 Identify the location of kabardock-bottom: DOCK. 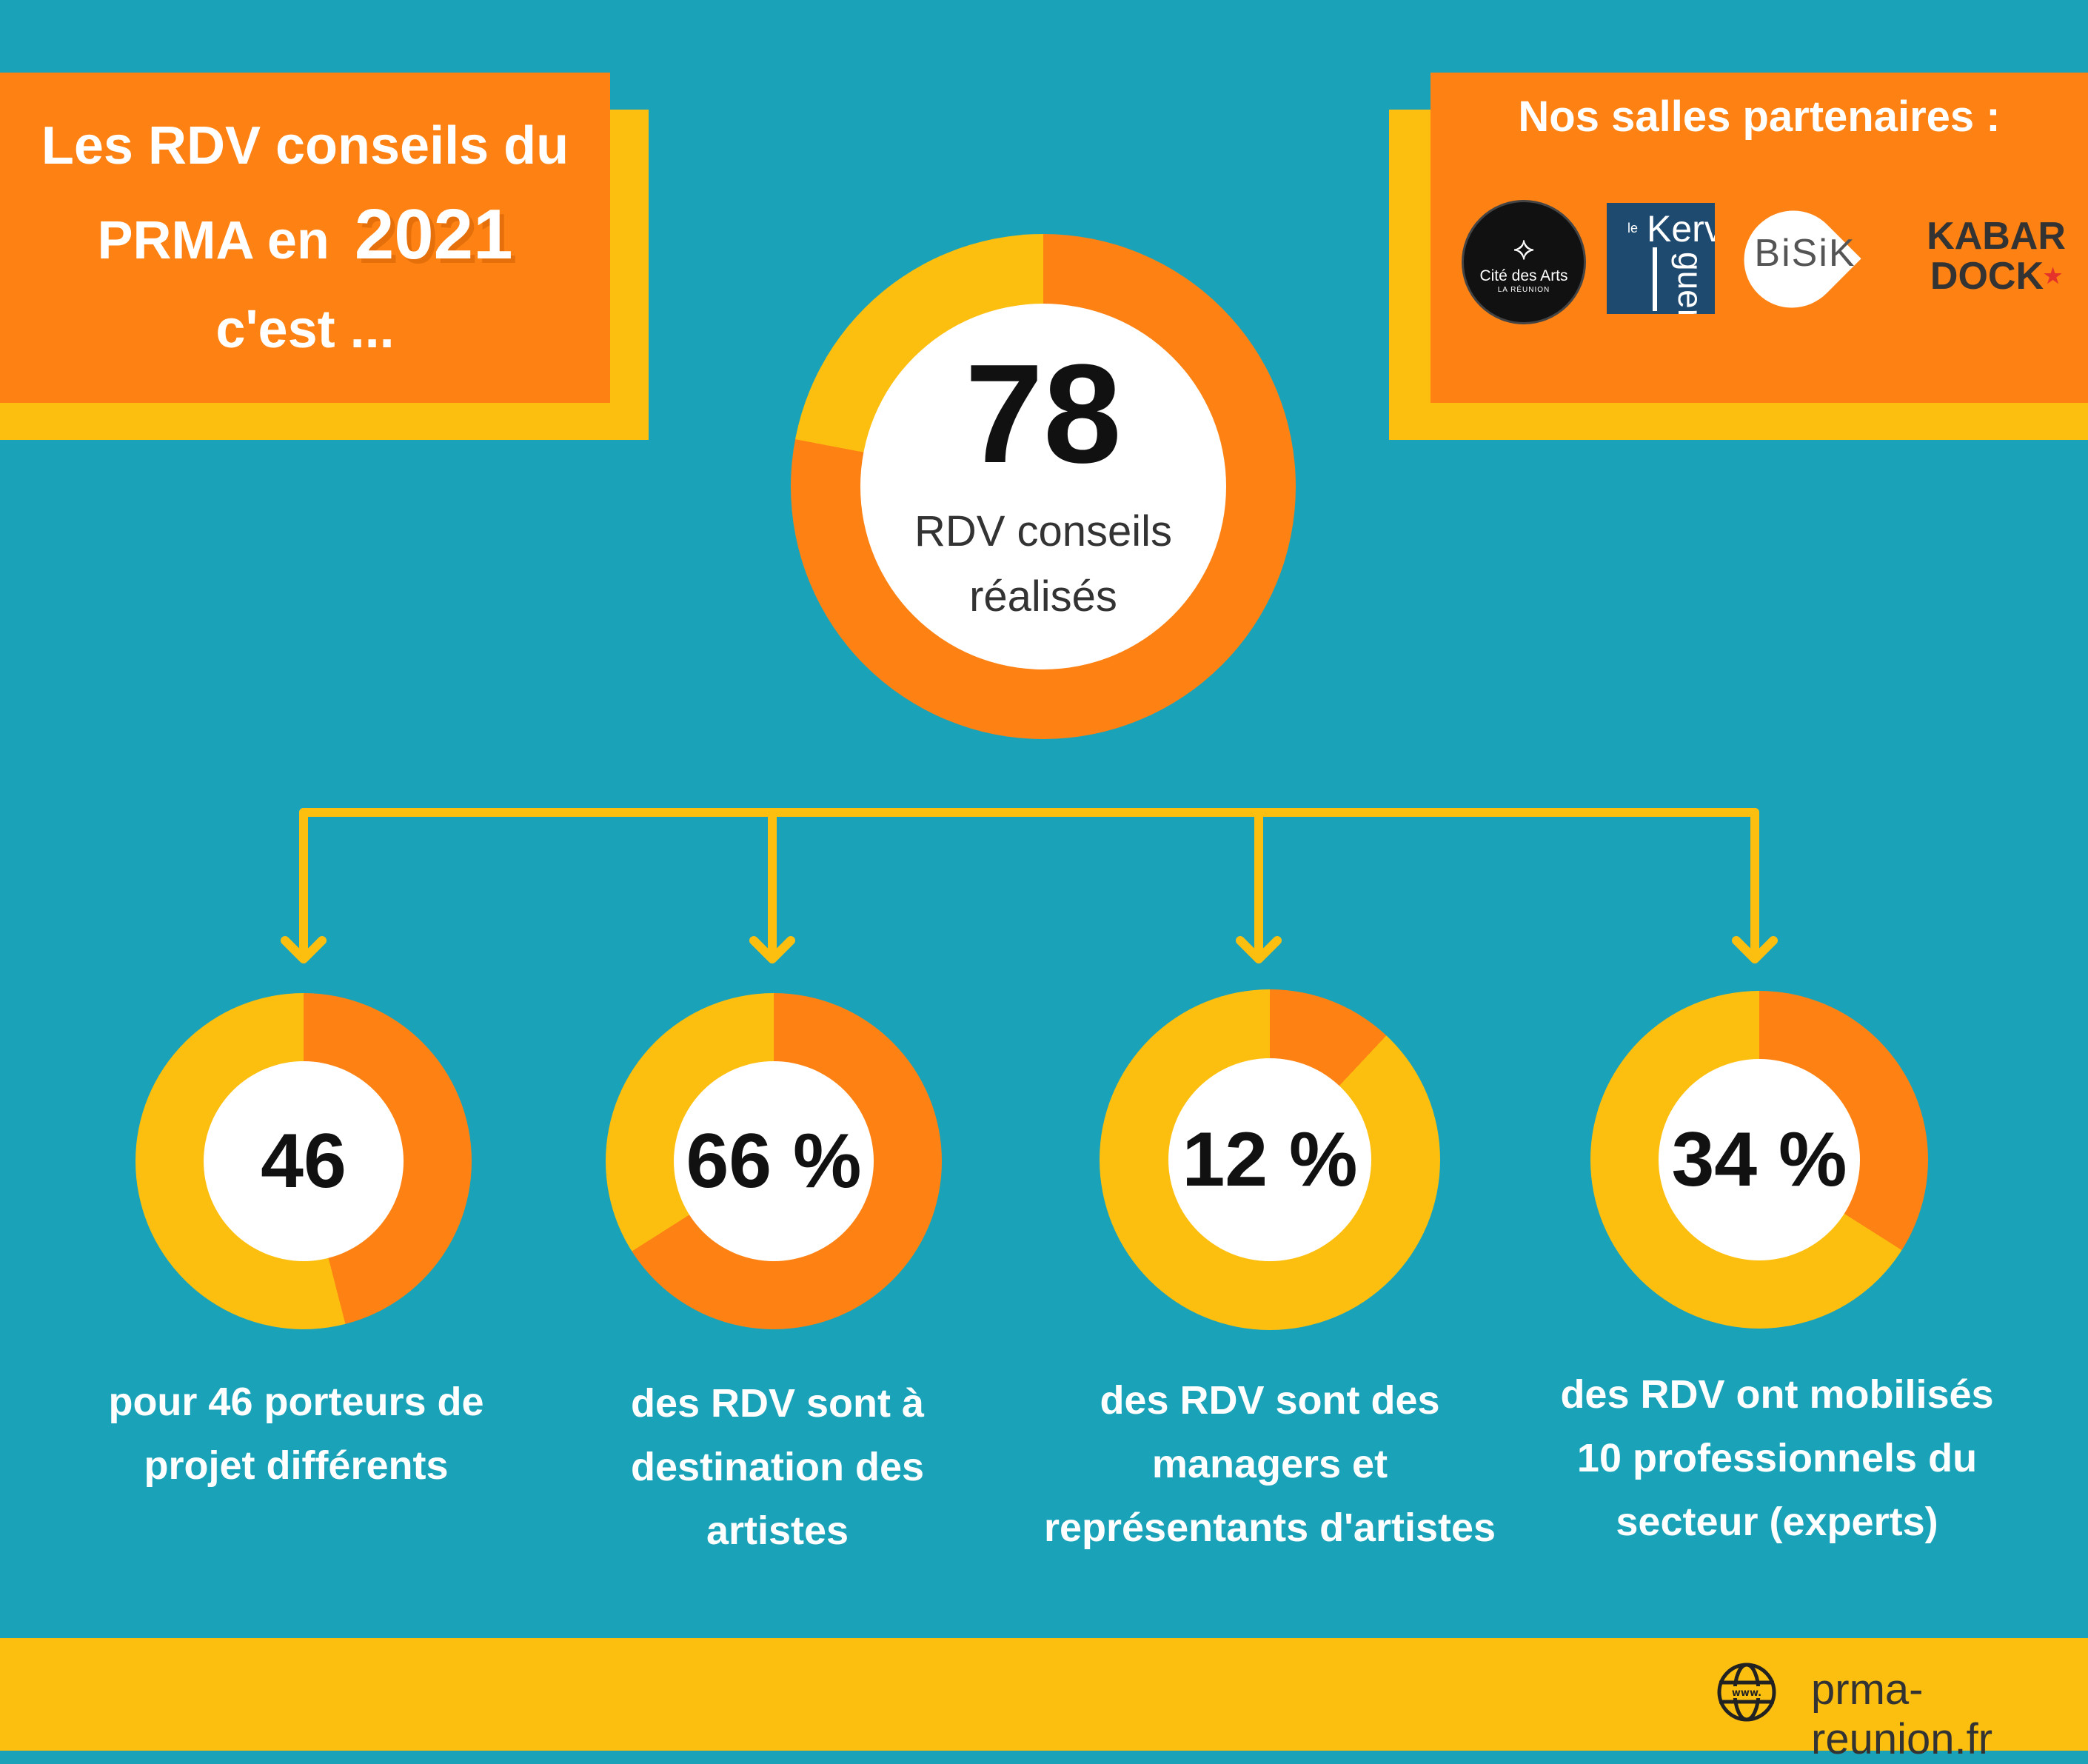
(1987, 276).